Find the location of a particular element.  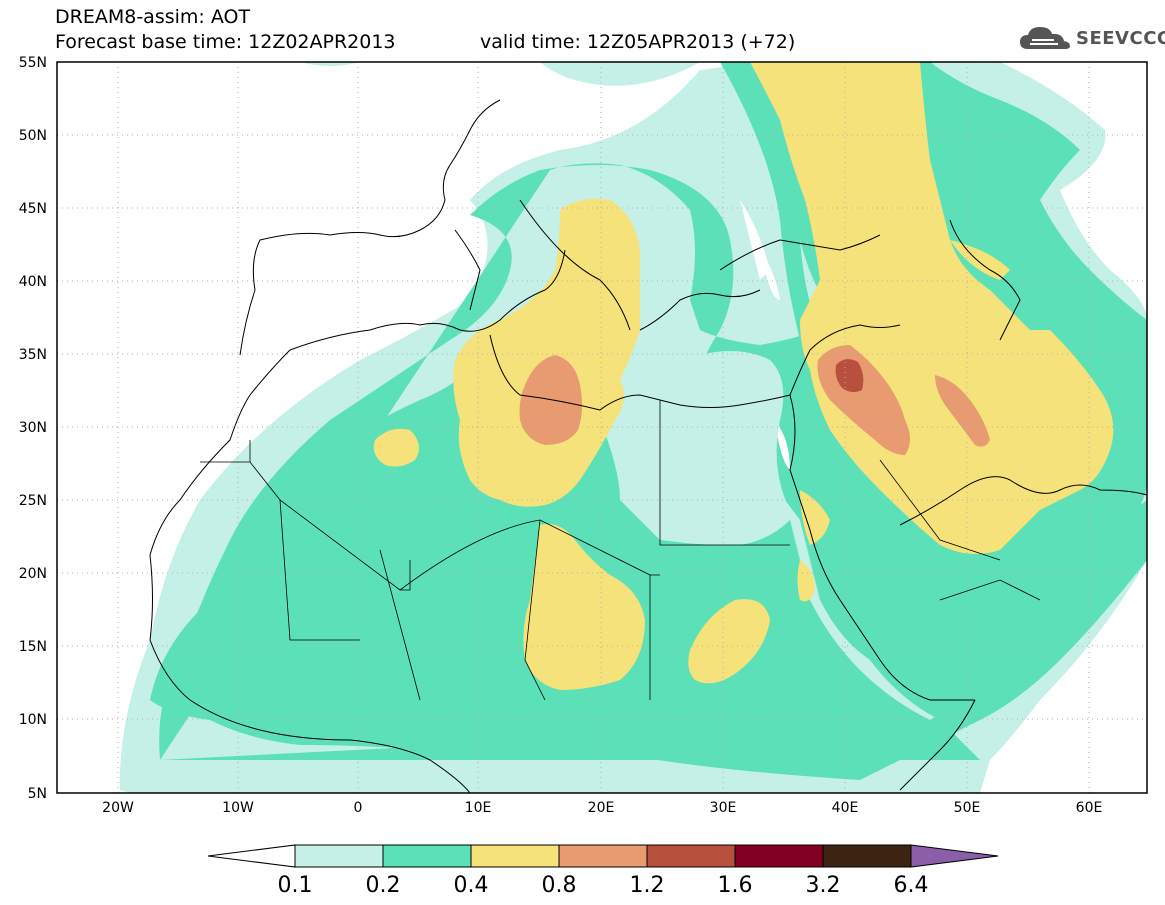

aot-band-0.4 is located at coordinates (546, 352).